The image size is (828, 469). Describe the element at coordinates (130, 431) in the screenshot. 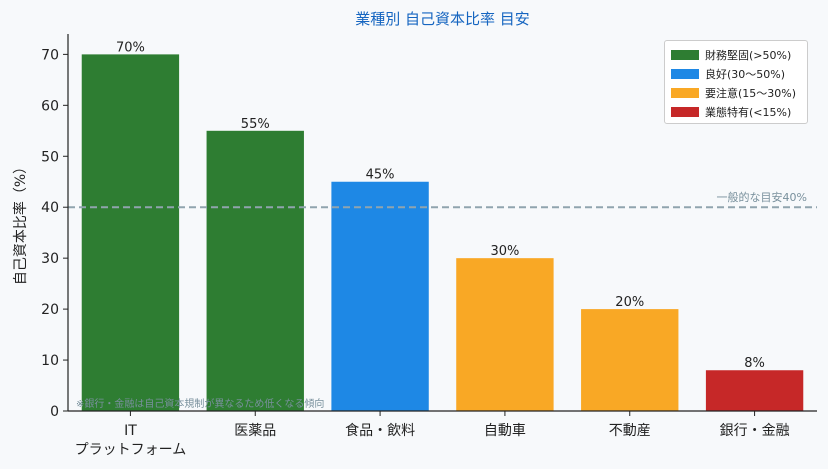

I see `x-tick-label-line: IT` at that location.